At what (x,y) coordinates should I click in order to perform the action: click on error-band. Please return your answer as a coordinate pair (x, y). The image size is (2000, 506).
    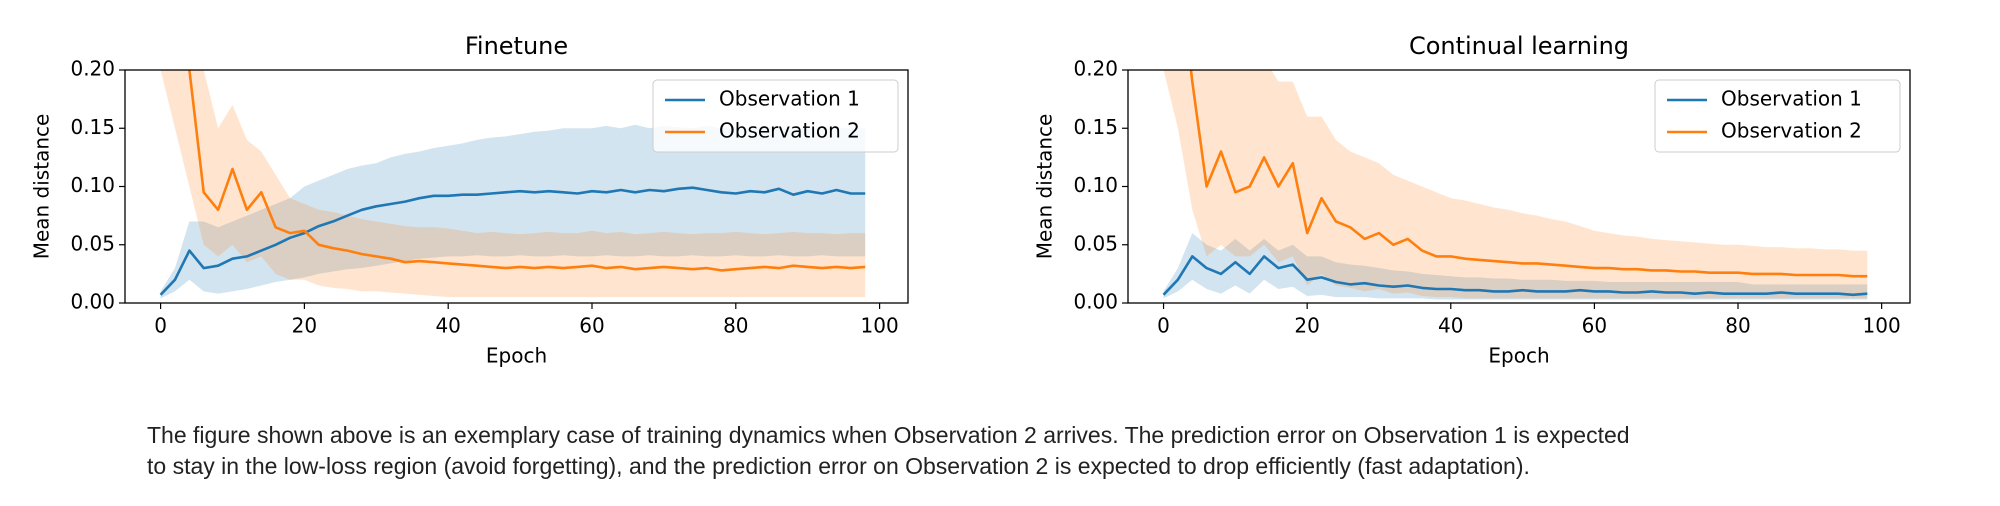
    Looking at the image, I should click on (513, 211).